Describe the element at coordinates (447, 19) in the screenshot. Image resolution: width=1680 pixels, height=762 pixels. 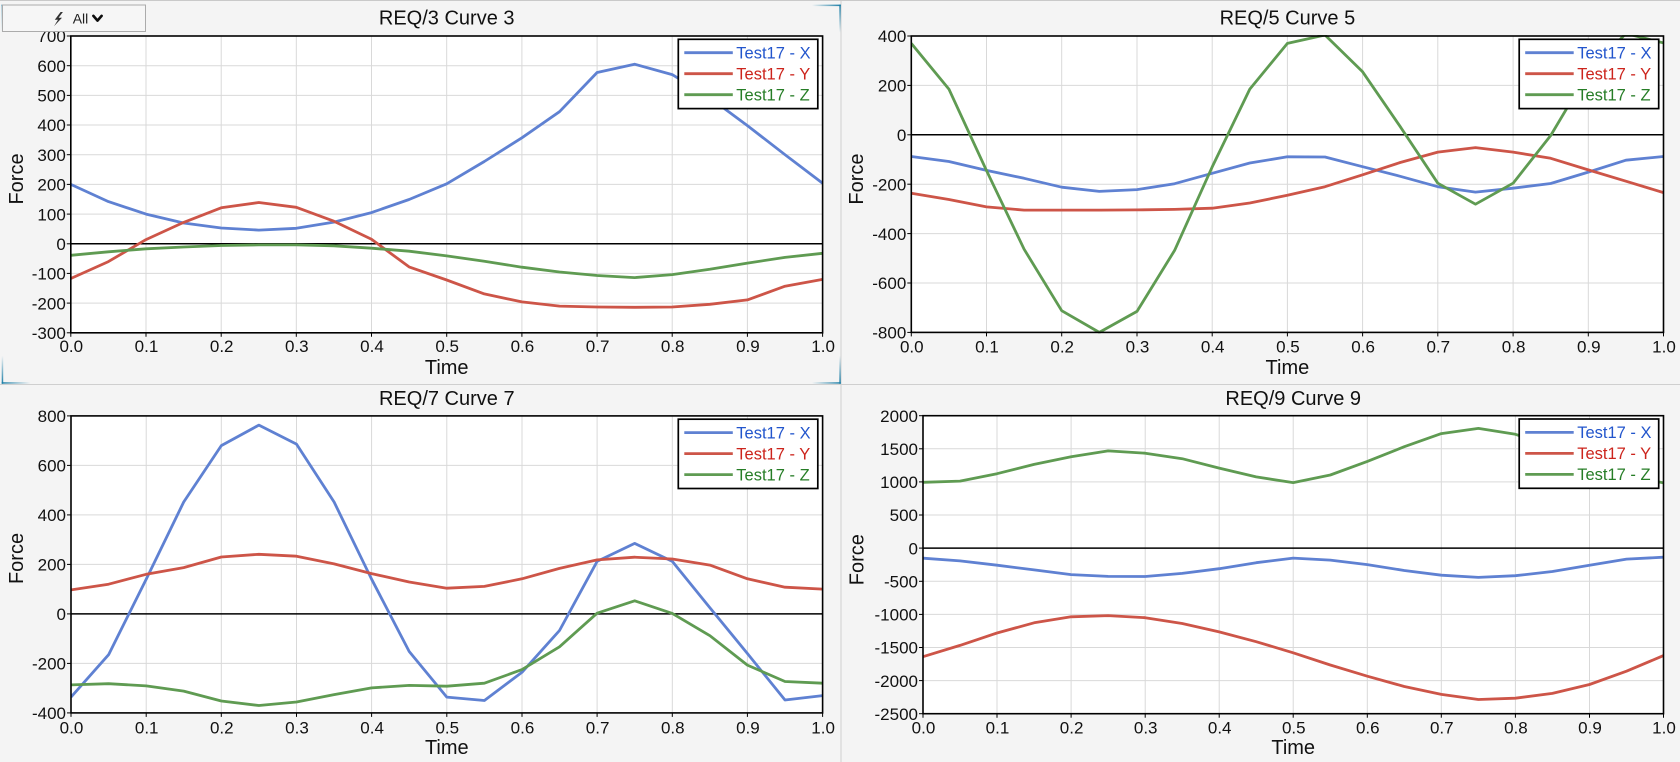
I see `svg-text: REQ/3 Curve 3` at that location.